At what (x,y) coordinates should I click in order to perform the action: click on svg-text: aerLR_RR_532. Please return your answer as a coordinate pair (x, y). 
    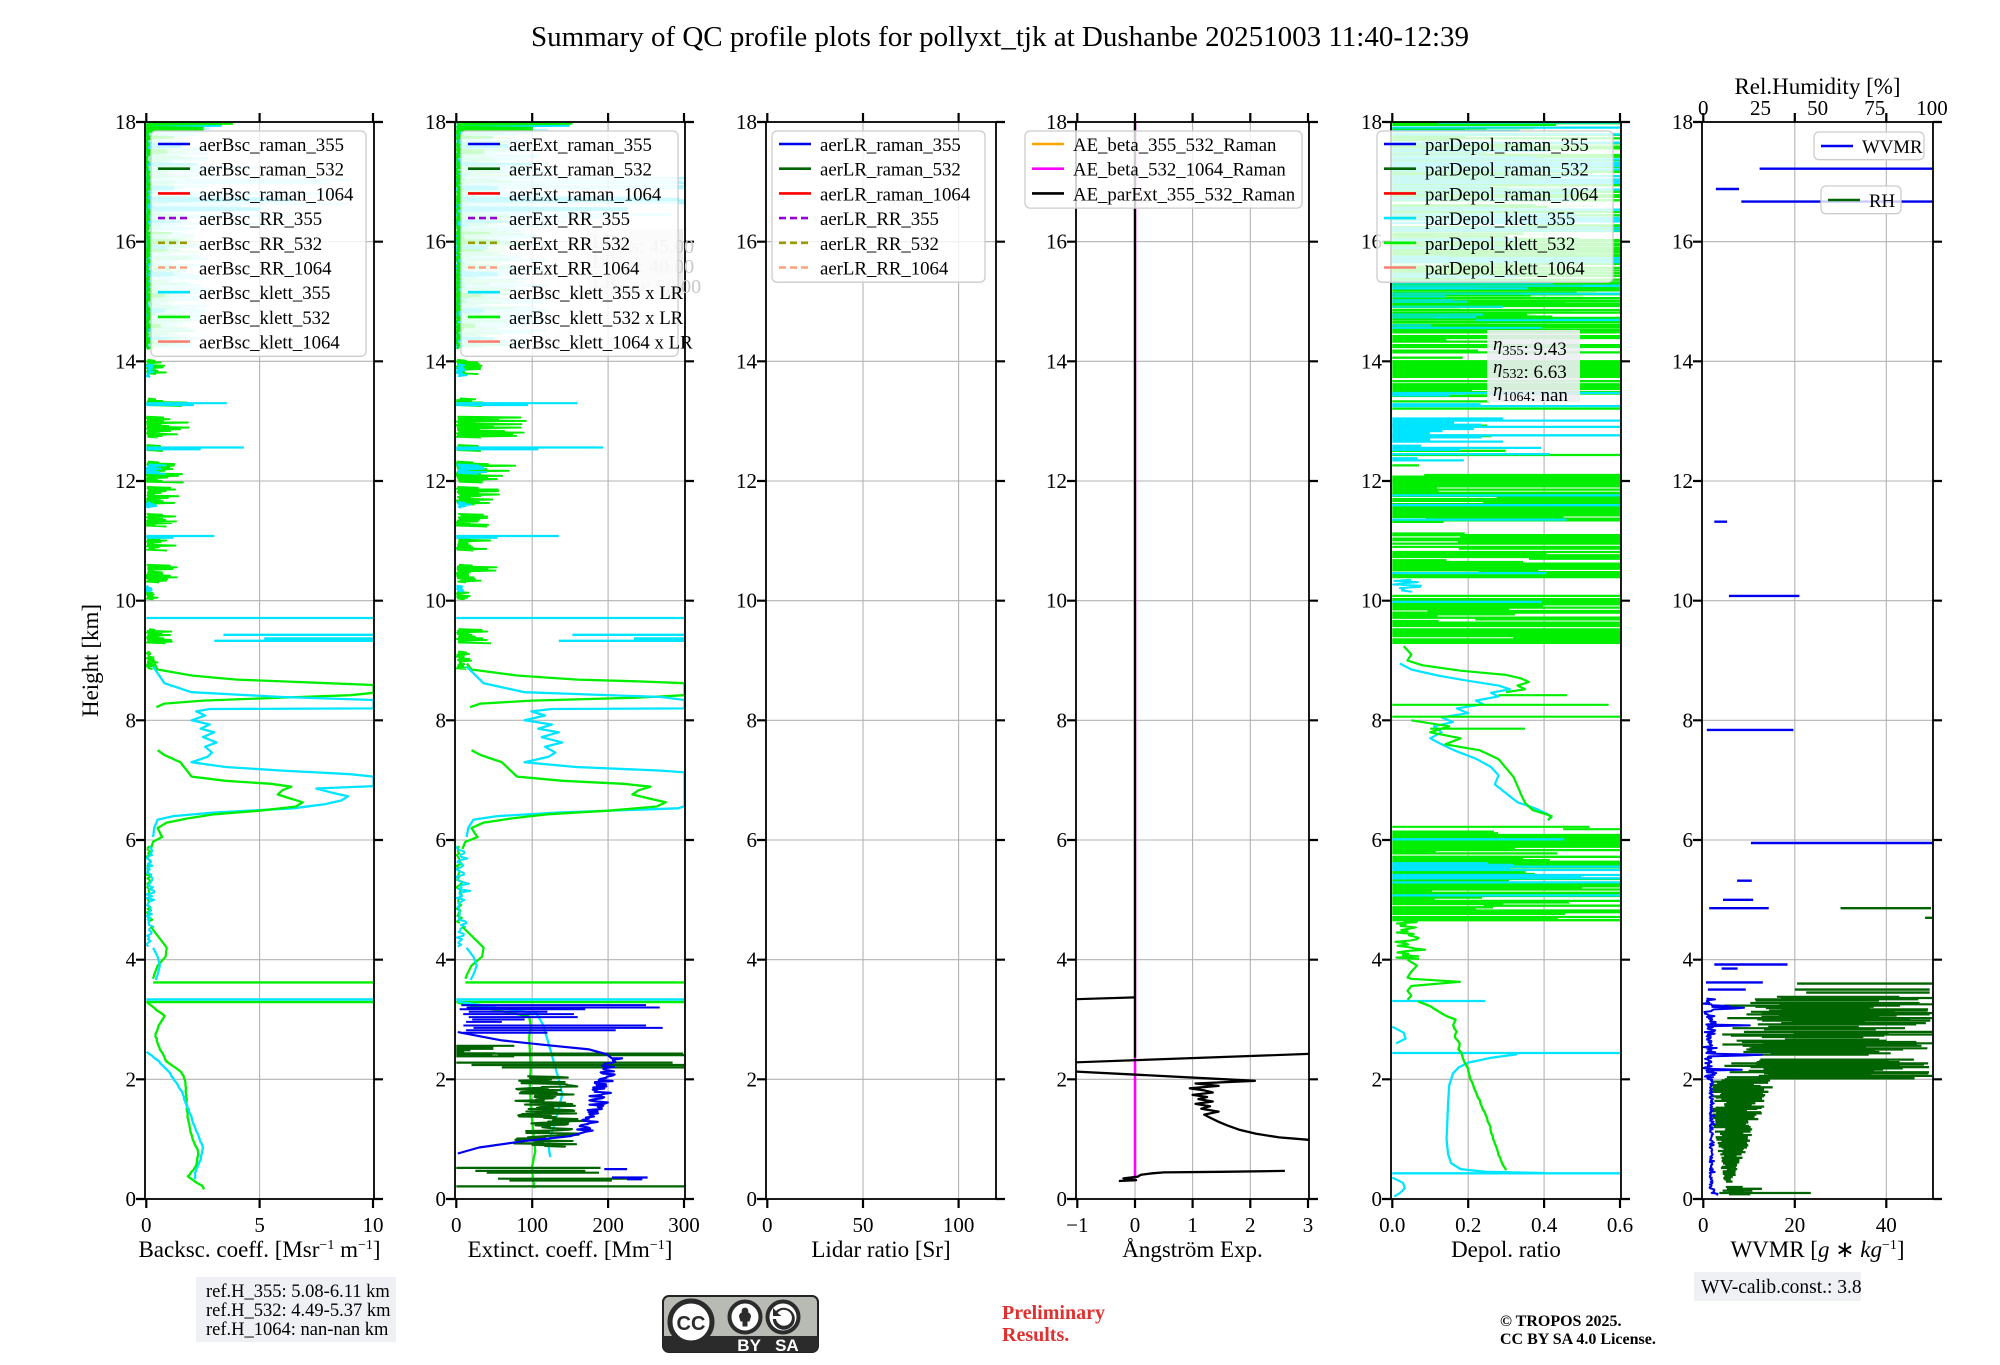
    Looking at the image, I should click on (879, 244).